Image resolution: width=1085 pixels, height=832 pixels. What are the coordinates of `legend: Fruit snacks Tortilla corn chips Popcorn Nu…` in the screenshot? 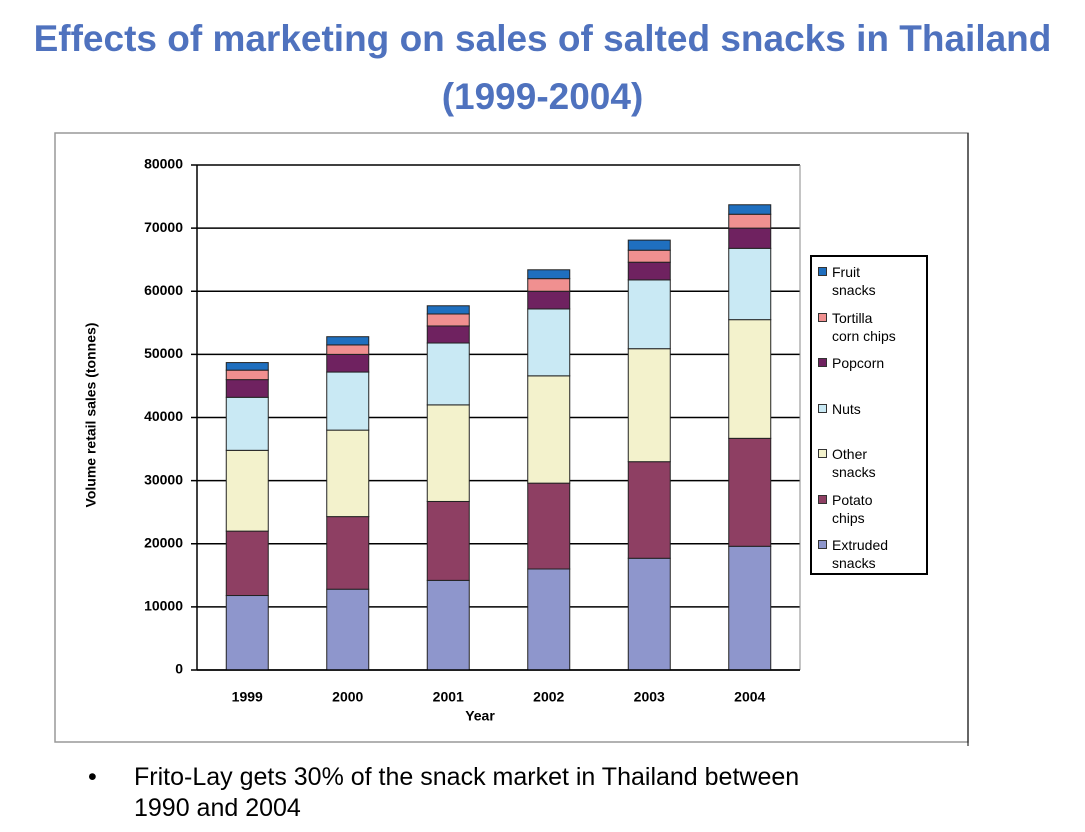 It's located at (869, 415).